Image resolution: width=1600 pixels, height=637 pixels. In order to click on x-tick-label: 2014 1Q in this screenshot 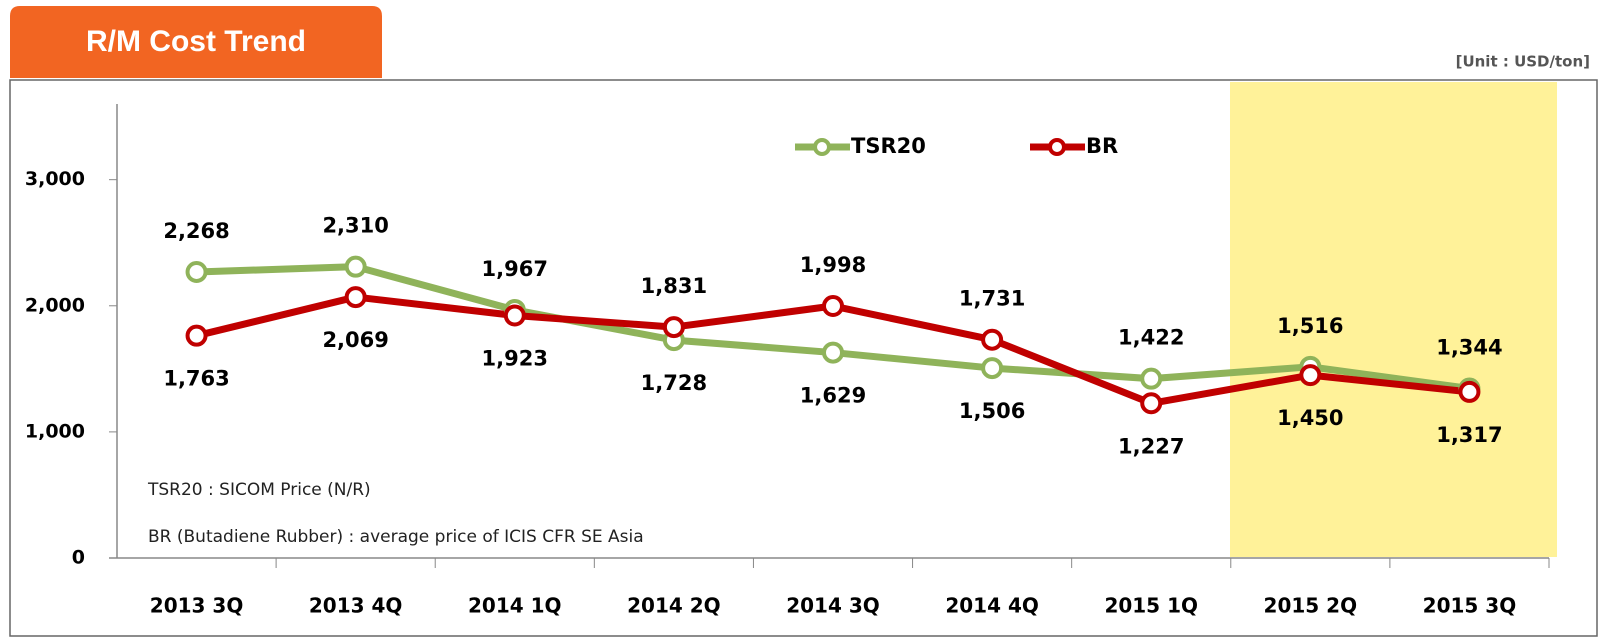, I will do `click(515, 606)`.